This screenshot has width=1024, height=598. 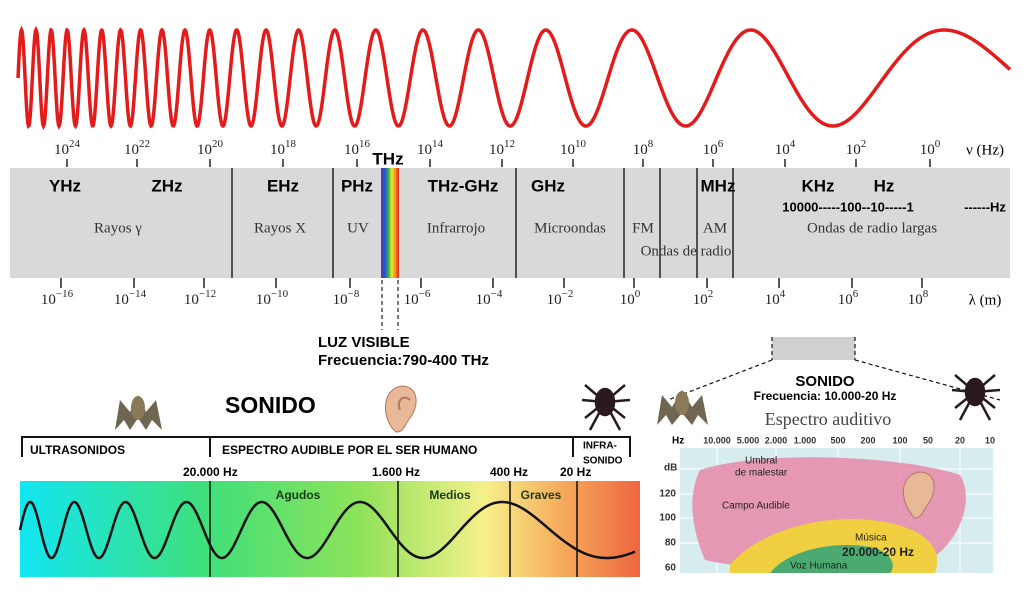 I want to click on tick-exponent: −10, so click(x=280, y=294).